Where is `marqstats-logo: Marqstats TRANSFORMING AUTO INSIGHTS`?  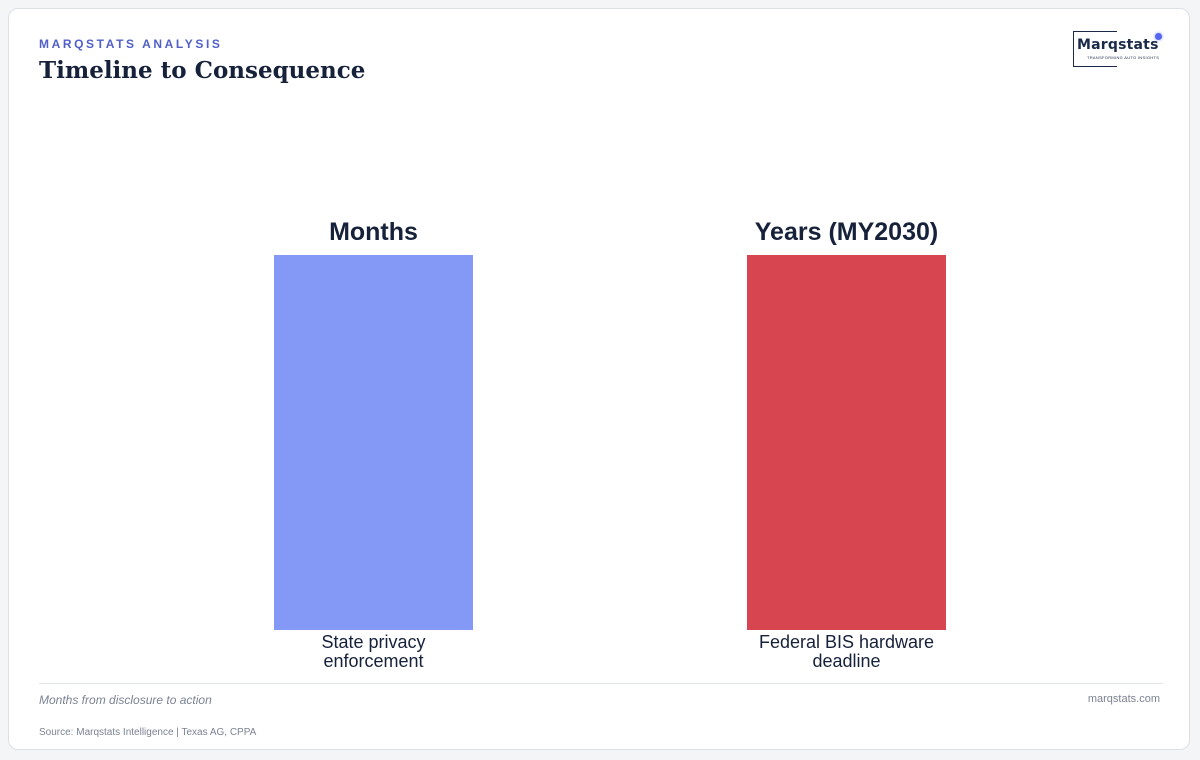
marqstats-logo: Marqstats TRANSFORMING AUTO INSIGHTS is located at coordinates (1118, 50).